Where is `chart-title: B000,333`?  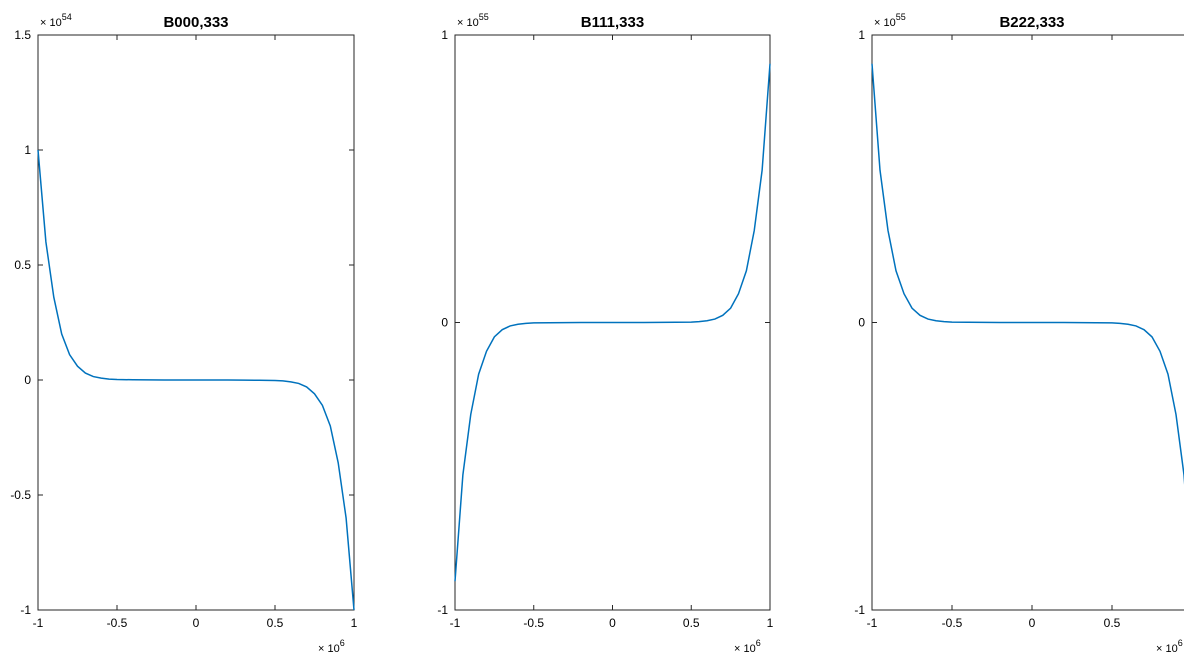 chart-title: B000,333 is located at coordinates (195, 22).